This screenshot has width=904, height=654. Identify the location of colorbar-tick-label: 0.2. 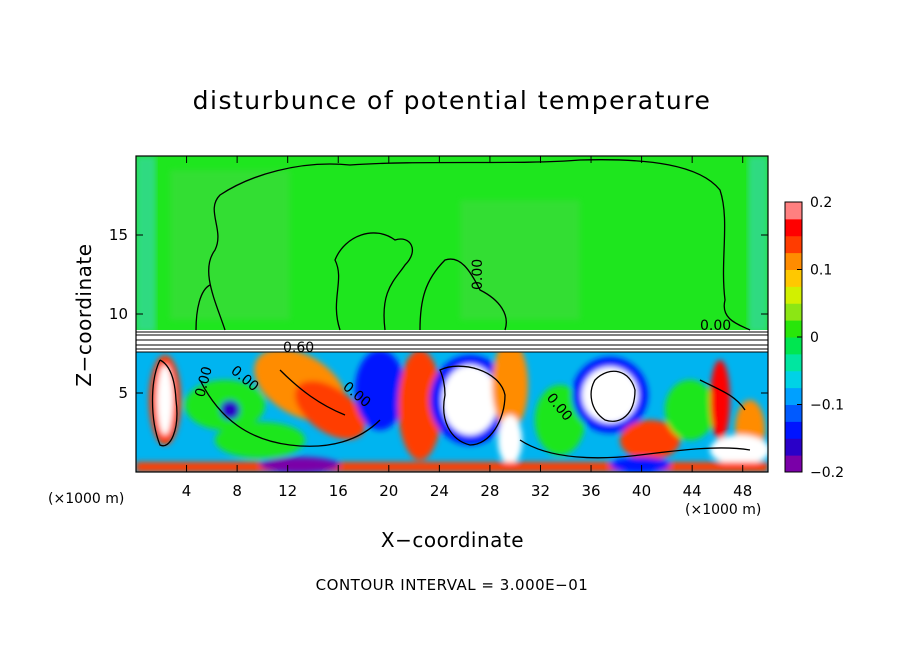
(821, 203).